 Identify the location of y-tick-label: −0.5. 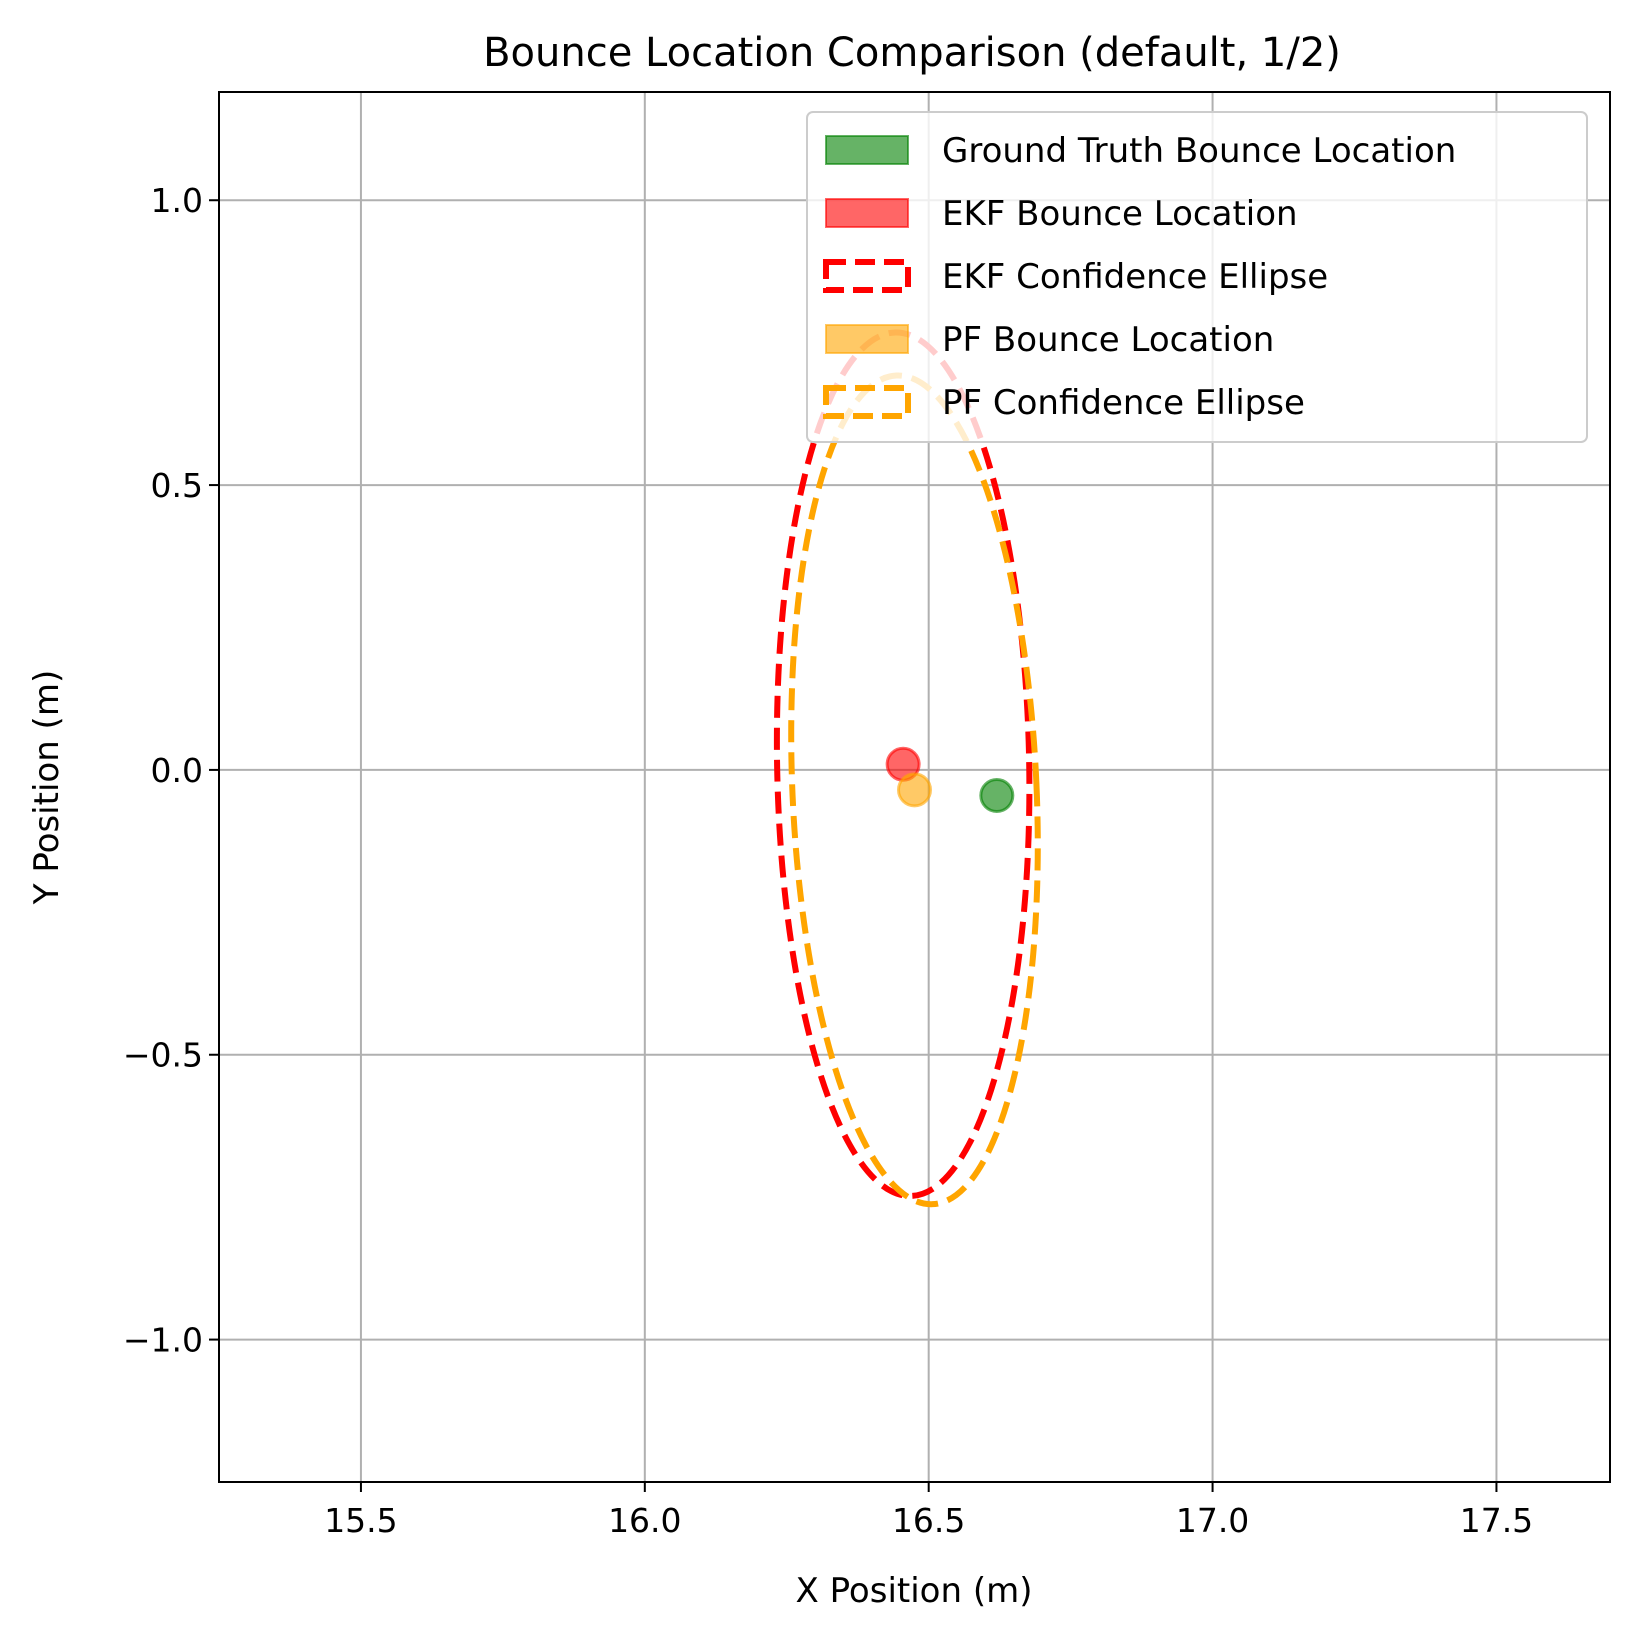
(163, 1055).